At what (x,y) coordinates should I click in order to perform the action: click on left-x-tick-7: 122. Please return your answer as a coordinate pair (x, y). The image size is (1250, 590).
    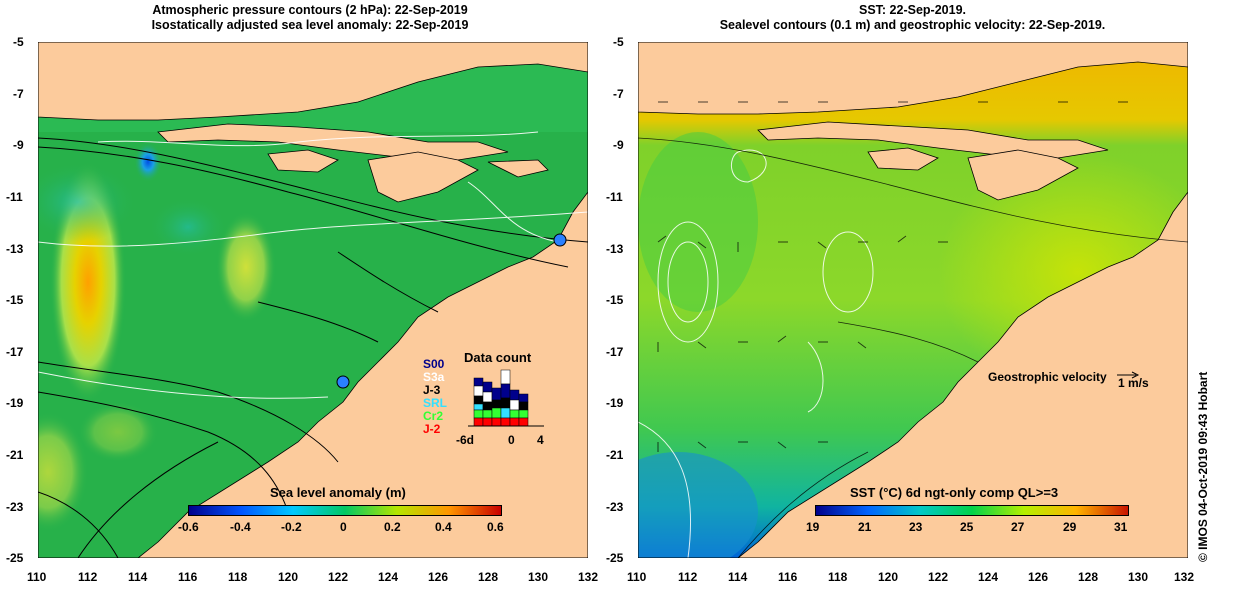
    Looking at the image, I should click on (338, 577).